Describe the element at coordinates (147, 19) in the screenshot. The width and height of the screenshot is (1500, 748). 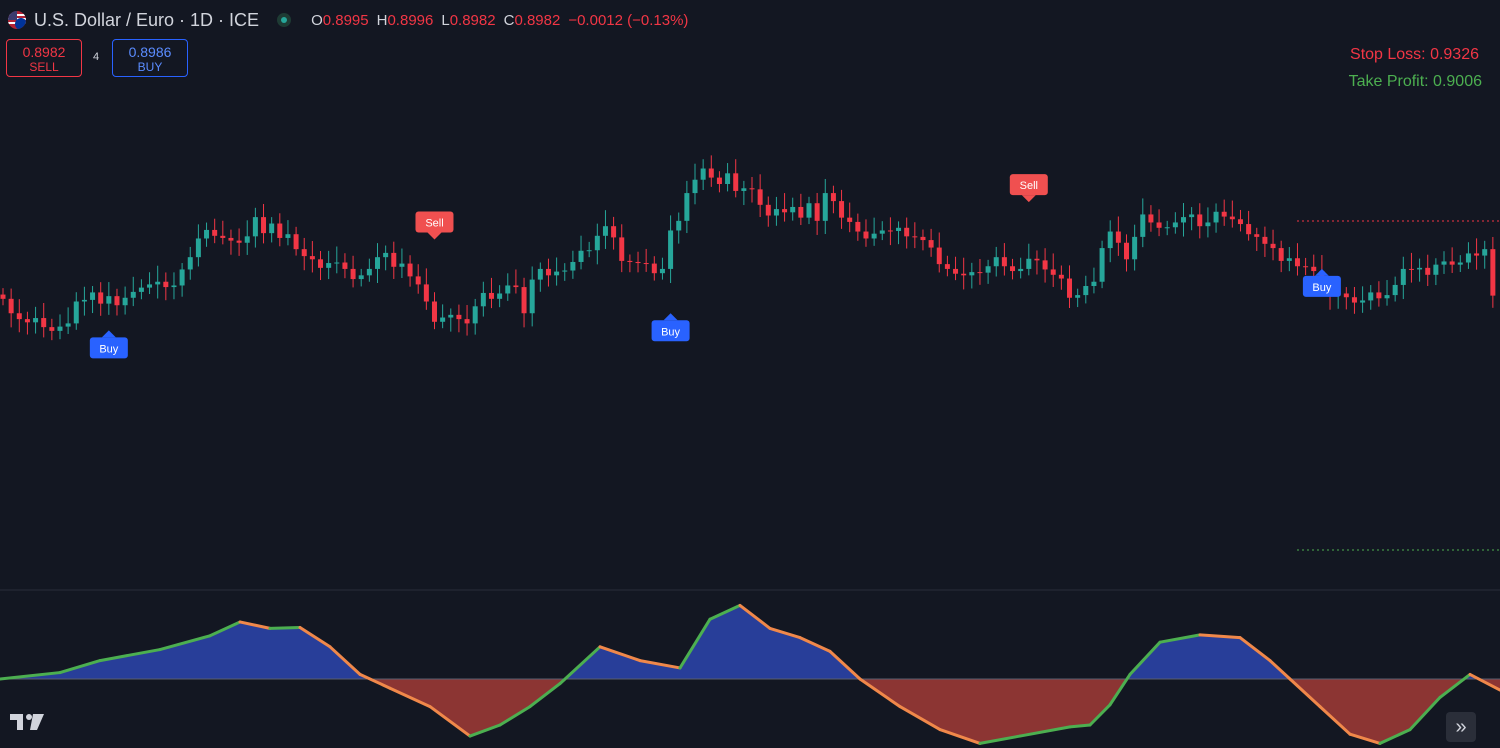
I see `symbol-title: U.S. Dollar / Euro · 1D · ICE` at that location.